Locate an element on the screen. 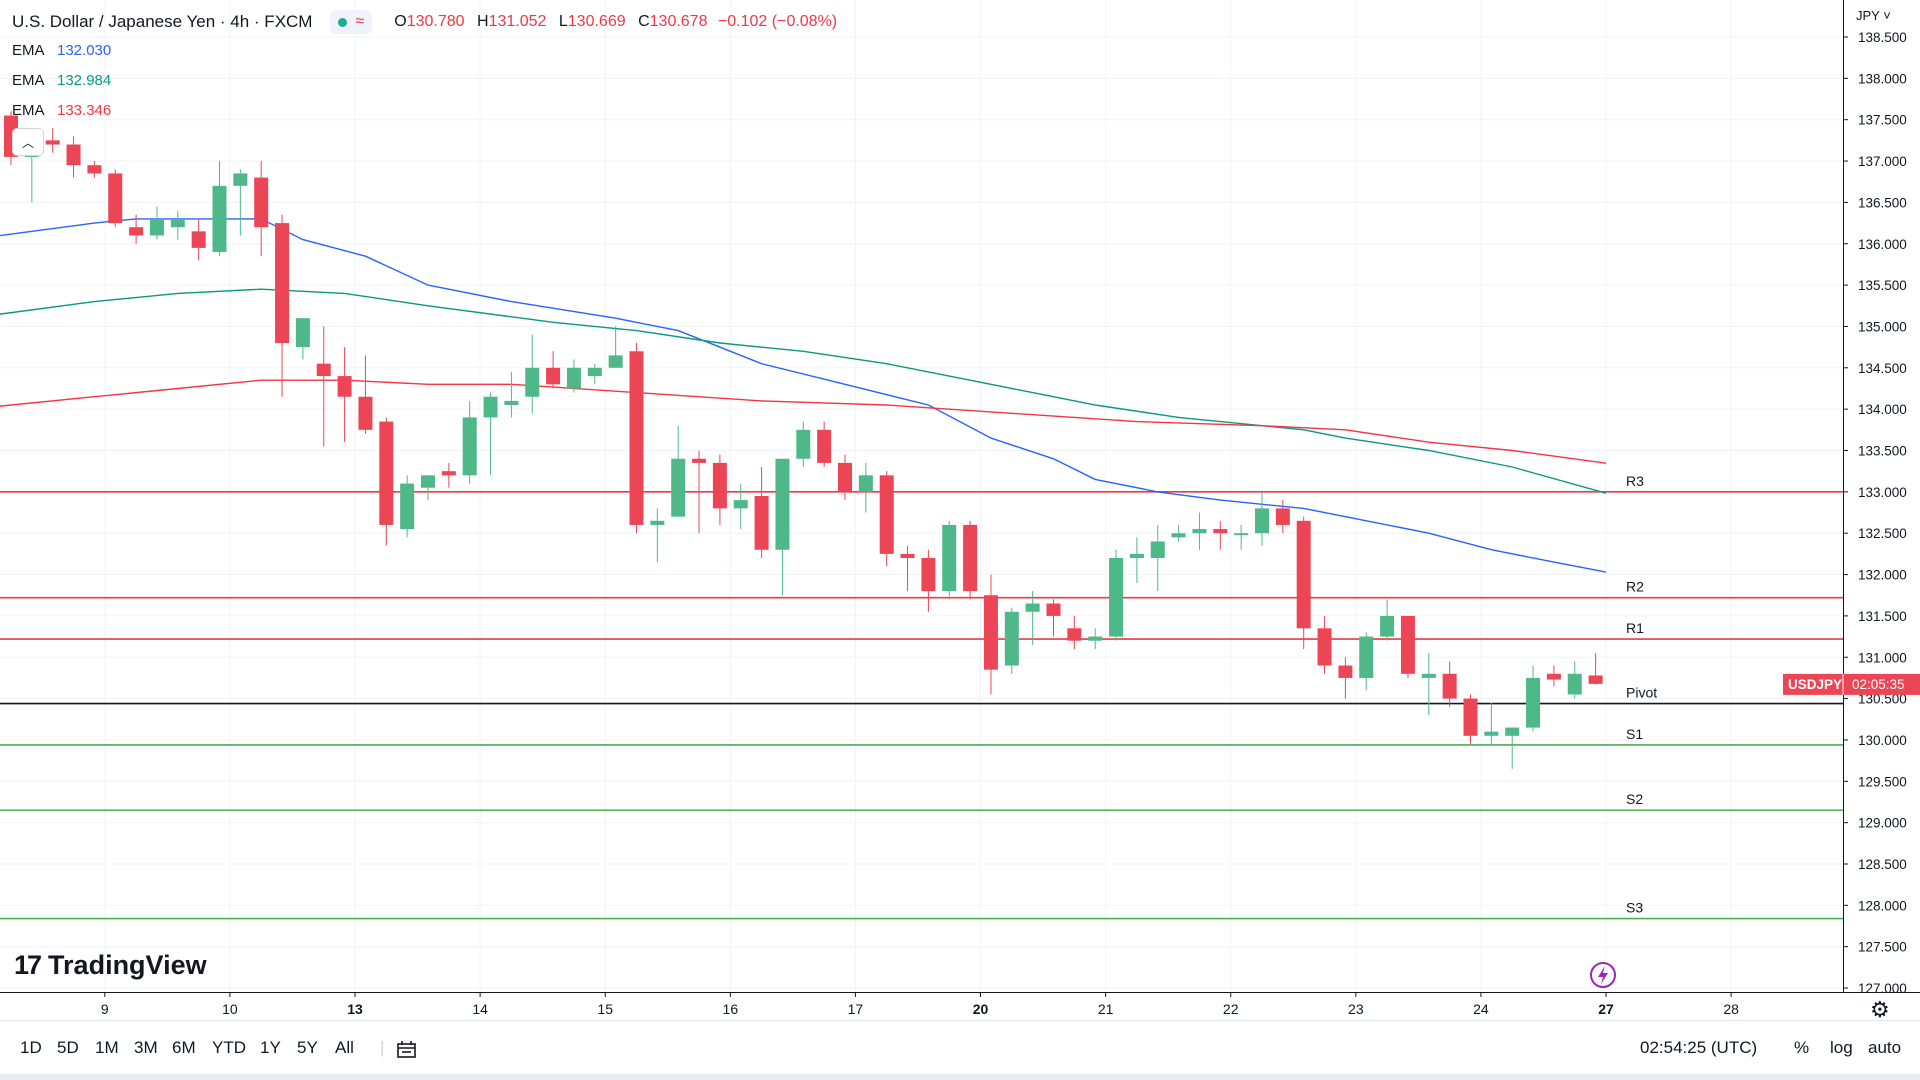 This screenshot has width=1920, height=1080. price-tick-label: 129.000 is located at coordinates (1882, 823).